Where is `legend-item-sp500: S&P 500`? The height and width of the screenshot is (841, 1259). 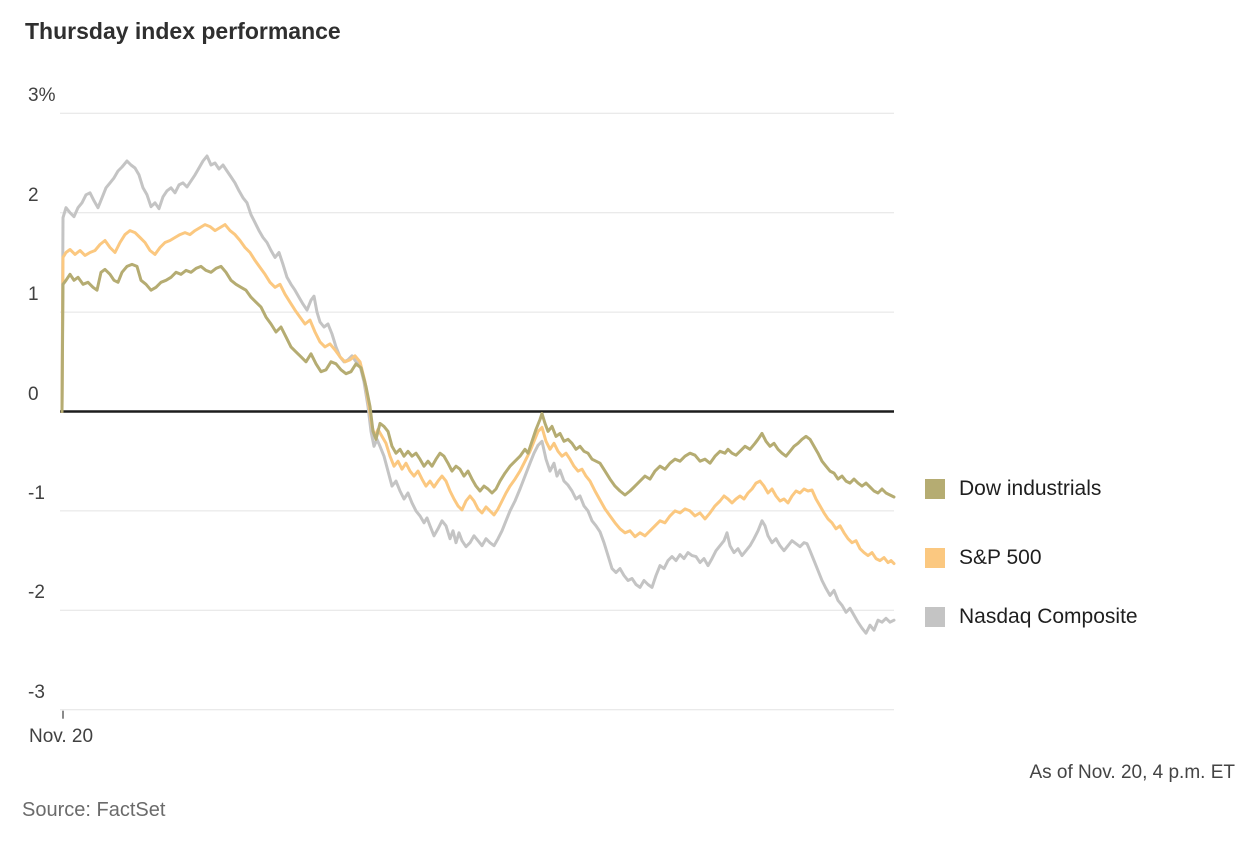
legend-item-sp500: S&P 500 is located at coordinates (983, 557).